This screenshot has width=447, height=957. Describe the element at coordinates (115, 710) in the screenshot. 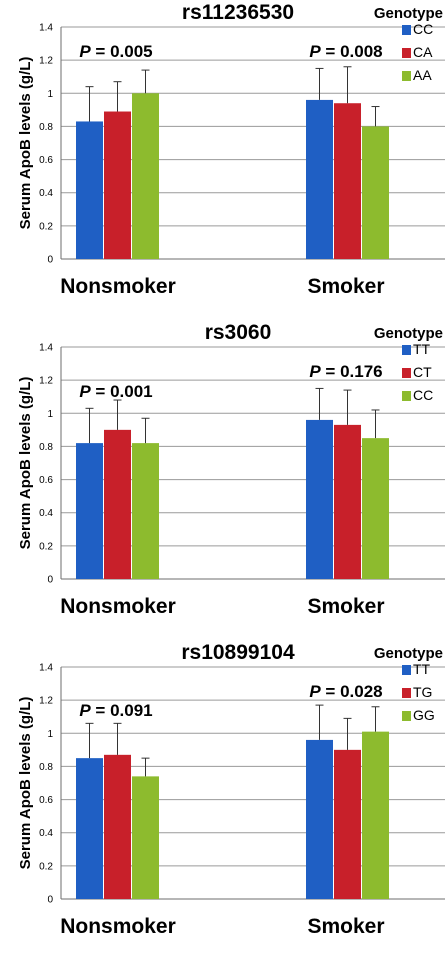

I see `p-value-annotation: P = 0.091` at that location.